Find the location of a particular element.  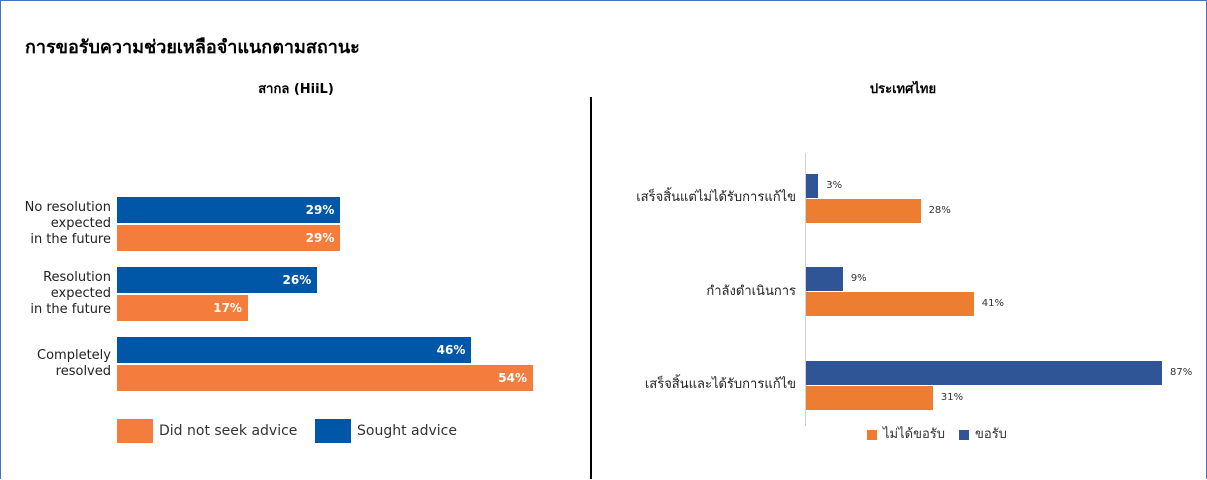

chart-title: สากล (HiiL) is located at coordinates (296, 89).